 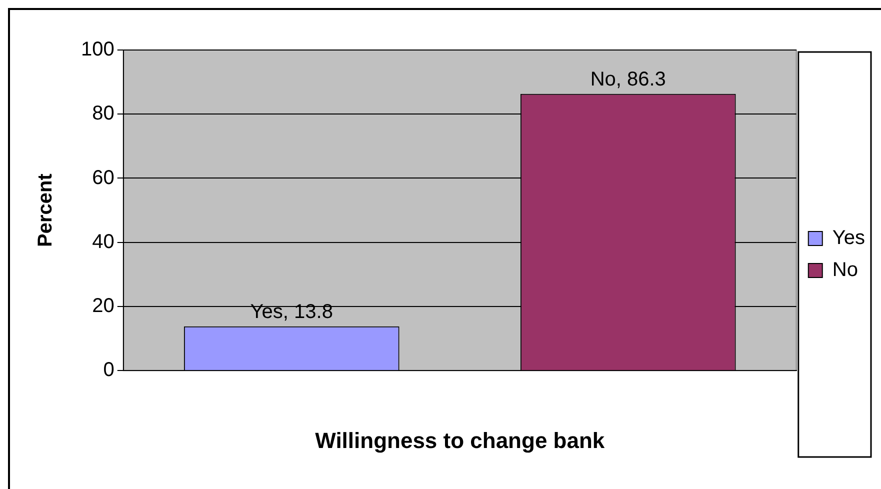 What do you see at coordinates (108, 370) in the screenshot?
I see `y-tick-label: 0` at bounding box center [108, 370].